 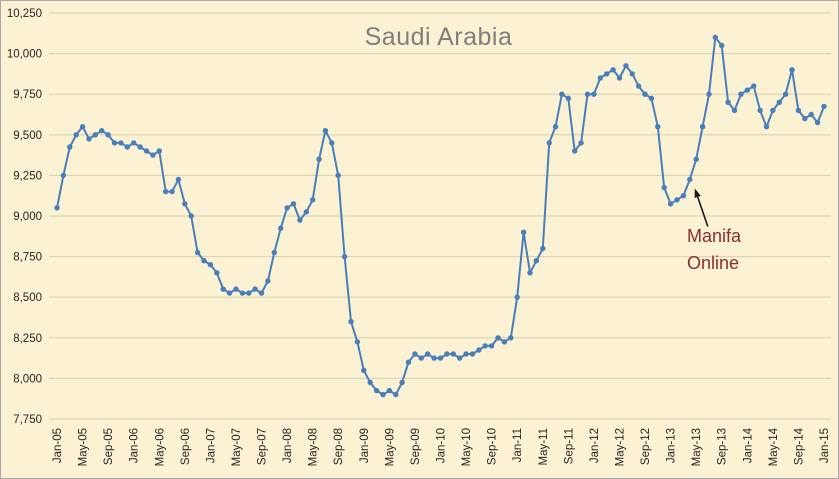 What do you see at coordinates (135, 445) in the screenshot?
I see `svg-text: Jan-06` at bounding box center [135, 445].